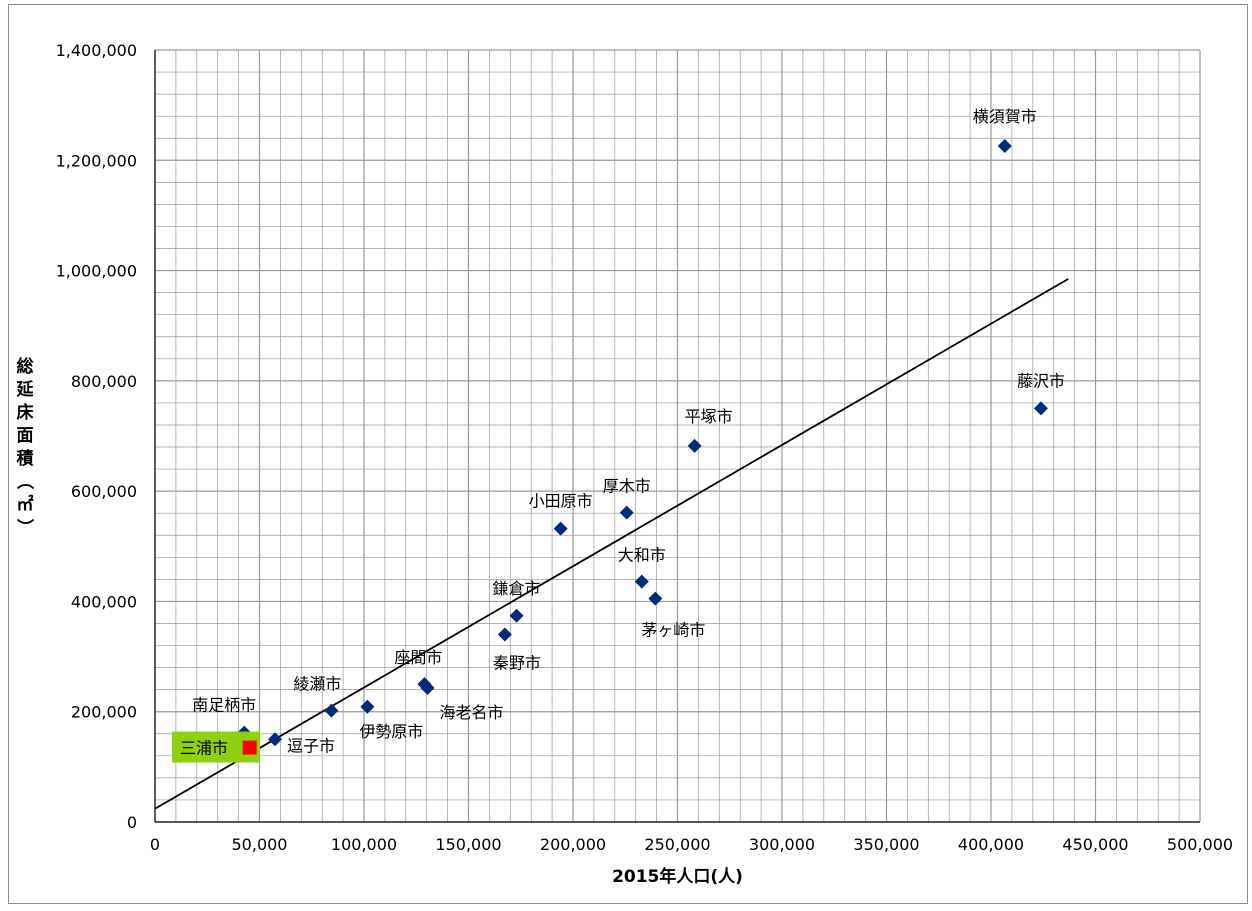  What do you see at coordinates (709, 416) in the screenshot?
I see `point-label: 平塚市` at bounding box center [709, 416].